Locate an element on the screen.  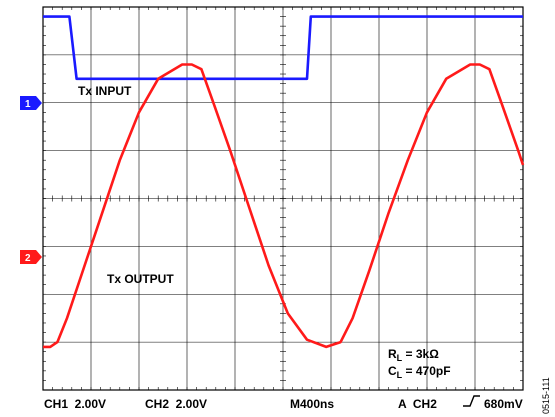
ch1-trace is located at coordinates (283, 48).